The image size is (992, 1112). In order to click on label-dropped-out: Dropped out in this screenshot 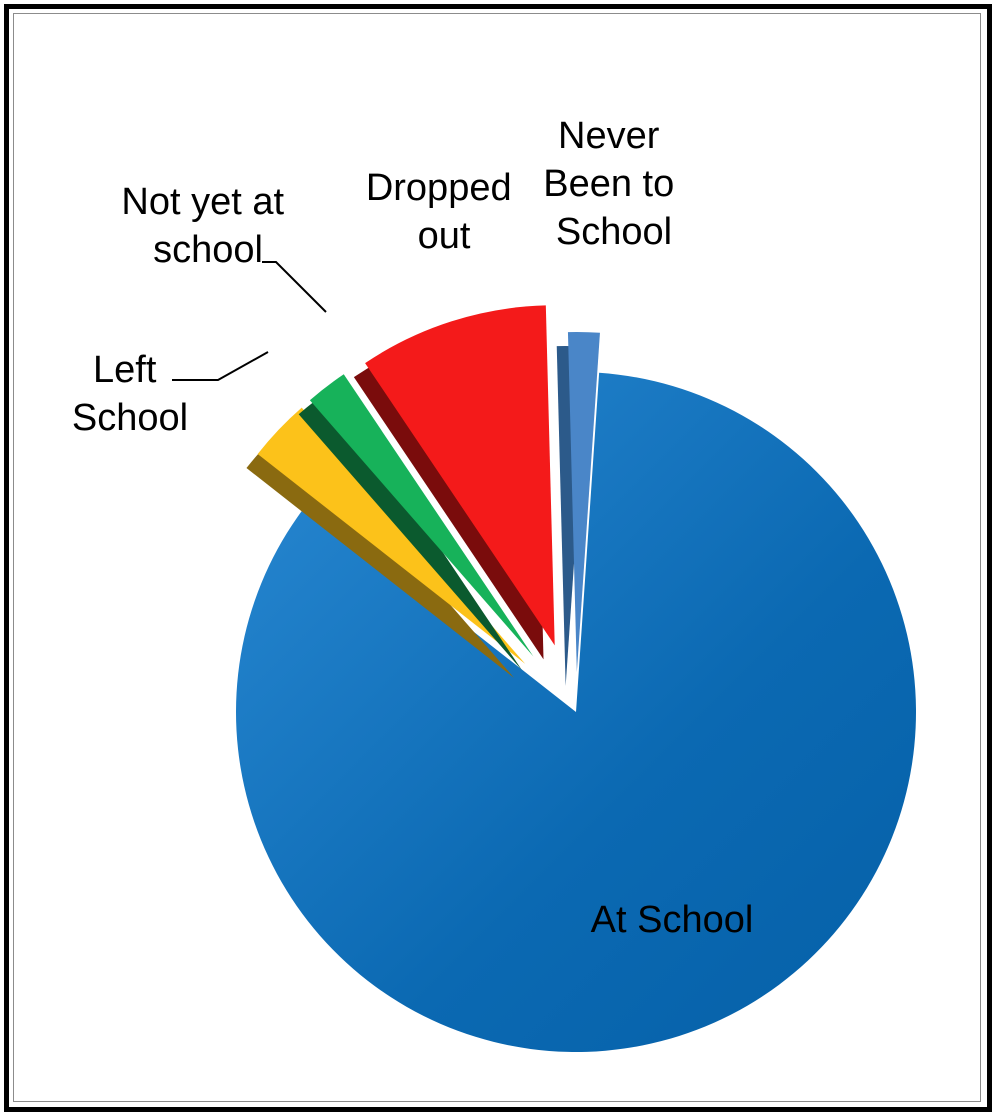, I will do `click(444, 212)`.